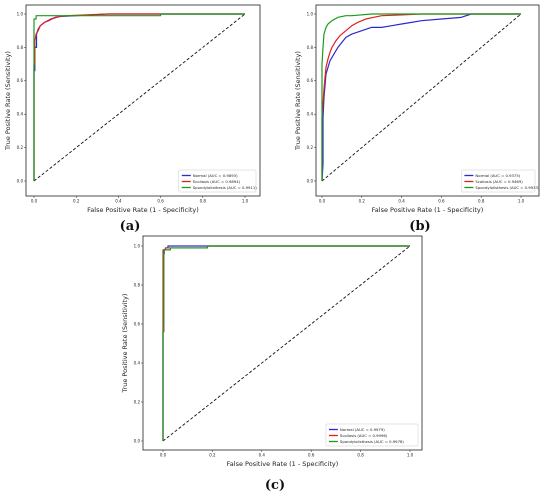 This screenshot has height=495, width=550. I want to click on legend-entry: Scoliosis (AUC = 0.9469), so click(499, 181).